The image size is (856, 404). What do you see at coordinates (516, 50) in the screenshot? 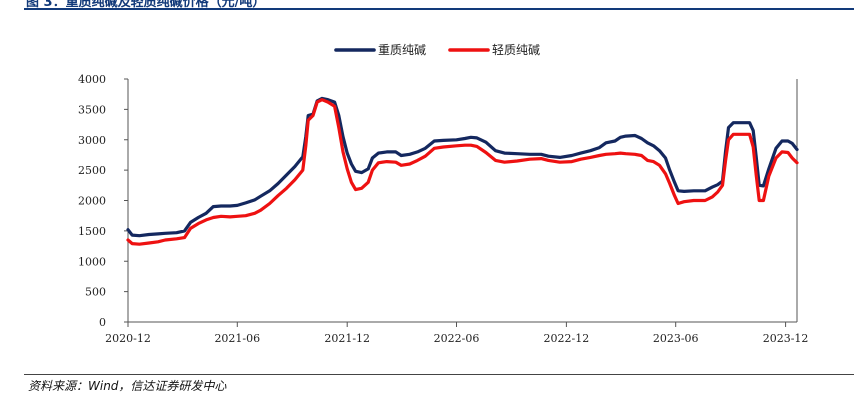
I see `legend-label: 轻质纯碱` at bounding box center [516, 50].